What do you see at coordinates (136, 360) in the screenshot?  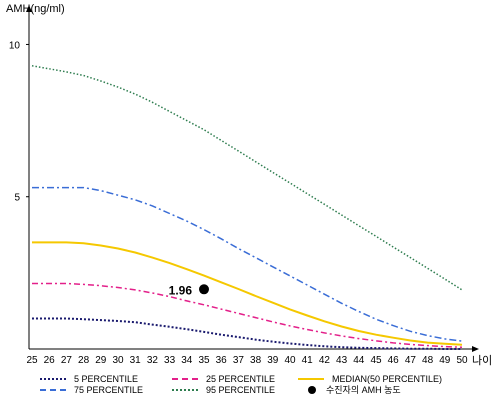 I see `x-tick-label: 31` at bounding box center [136, 360].